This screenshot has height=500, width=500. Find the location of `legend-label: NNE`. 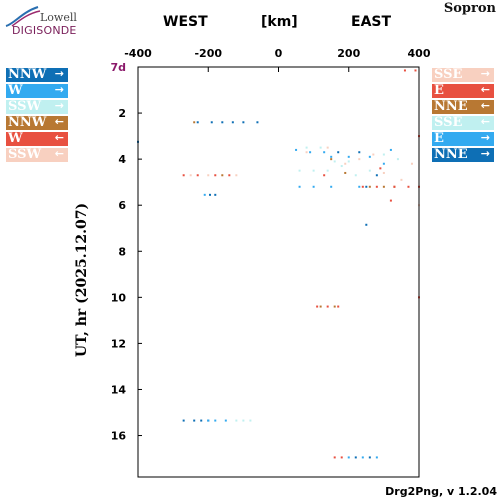

legend-label: NNE is located at coordinates (451, 154).